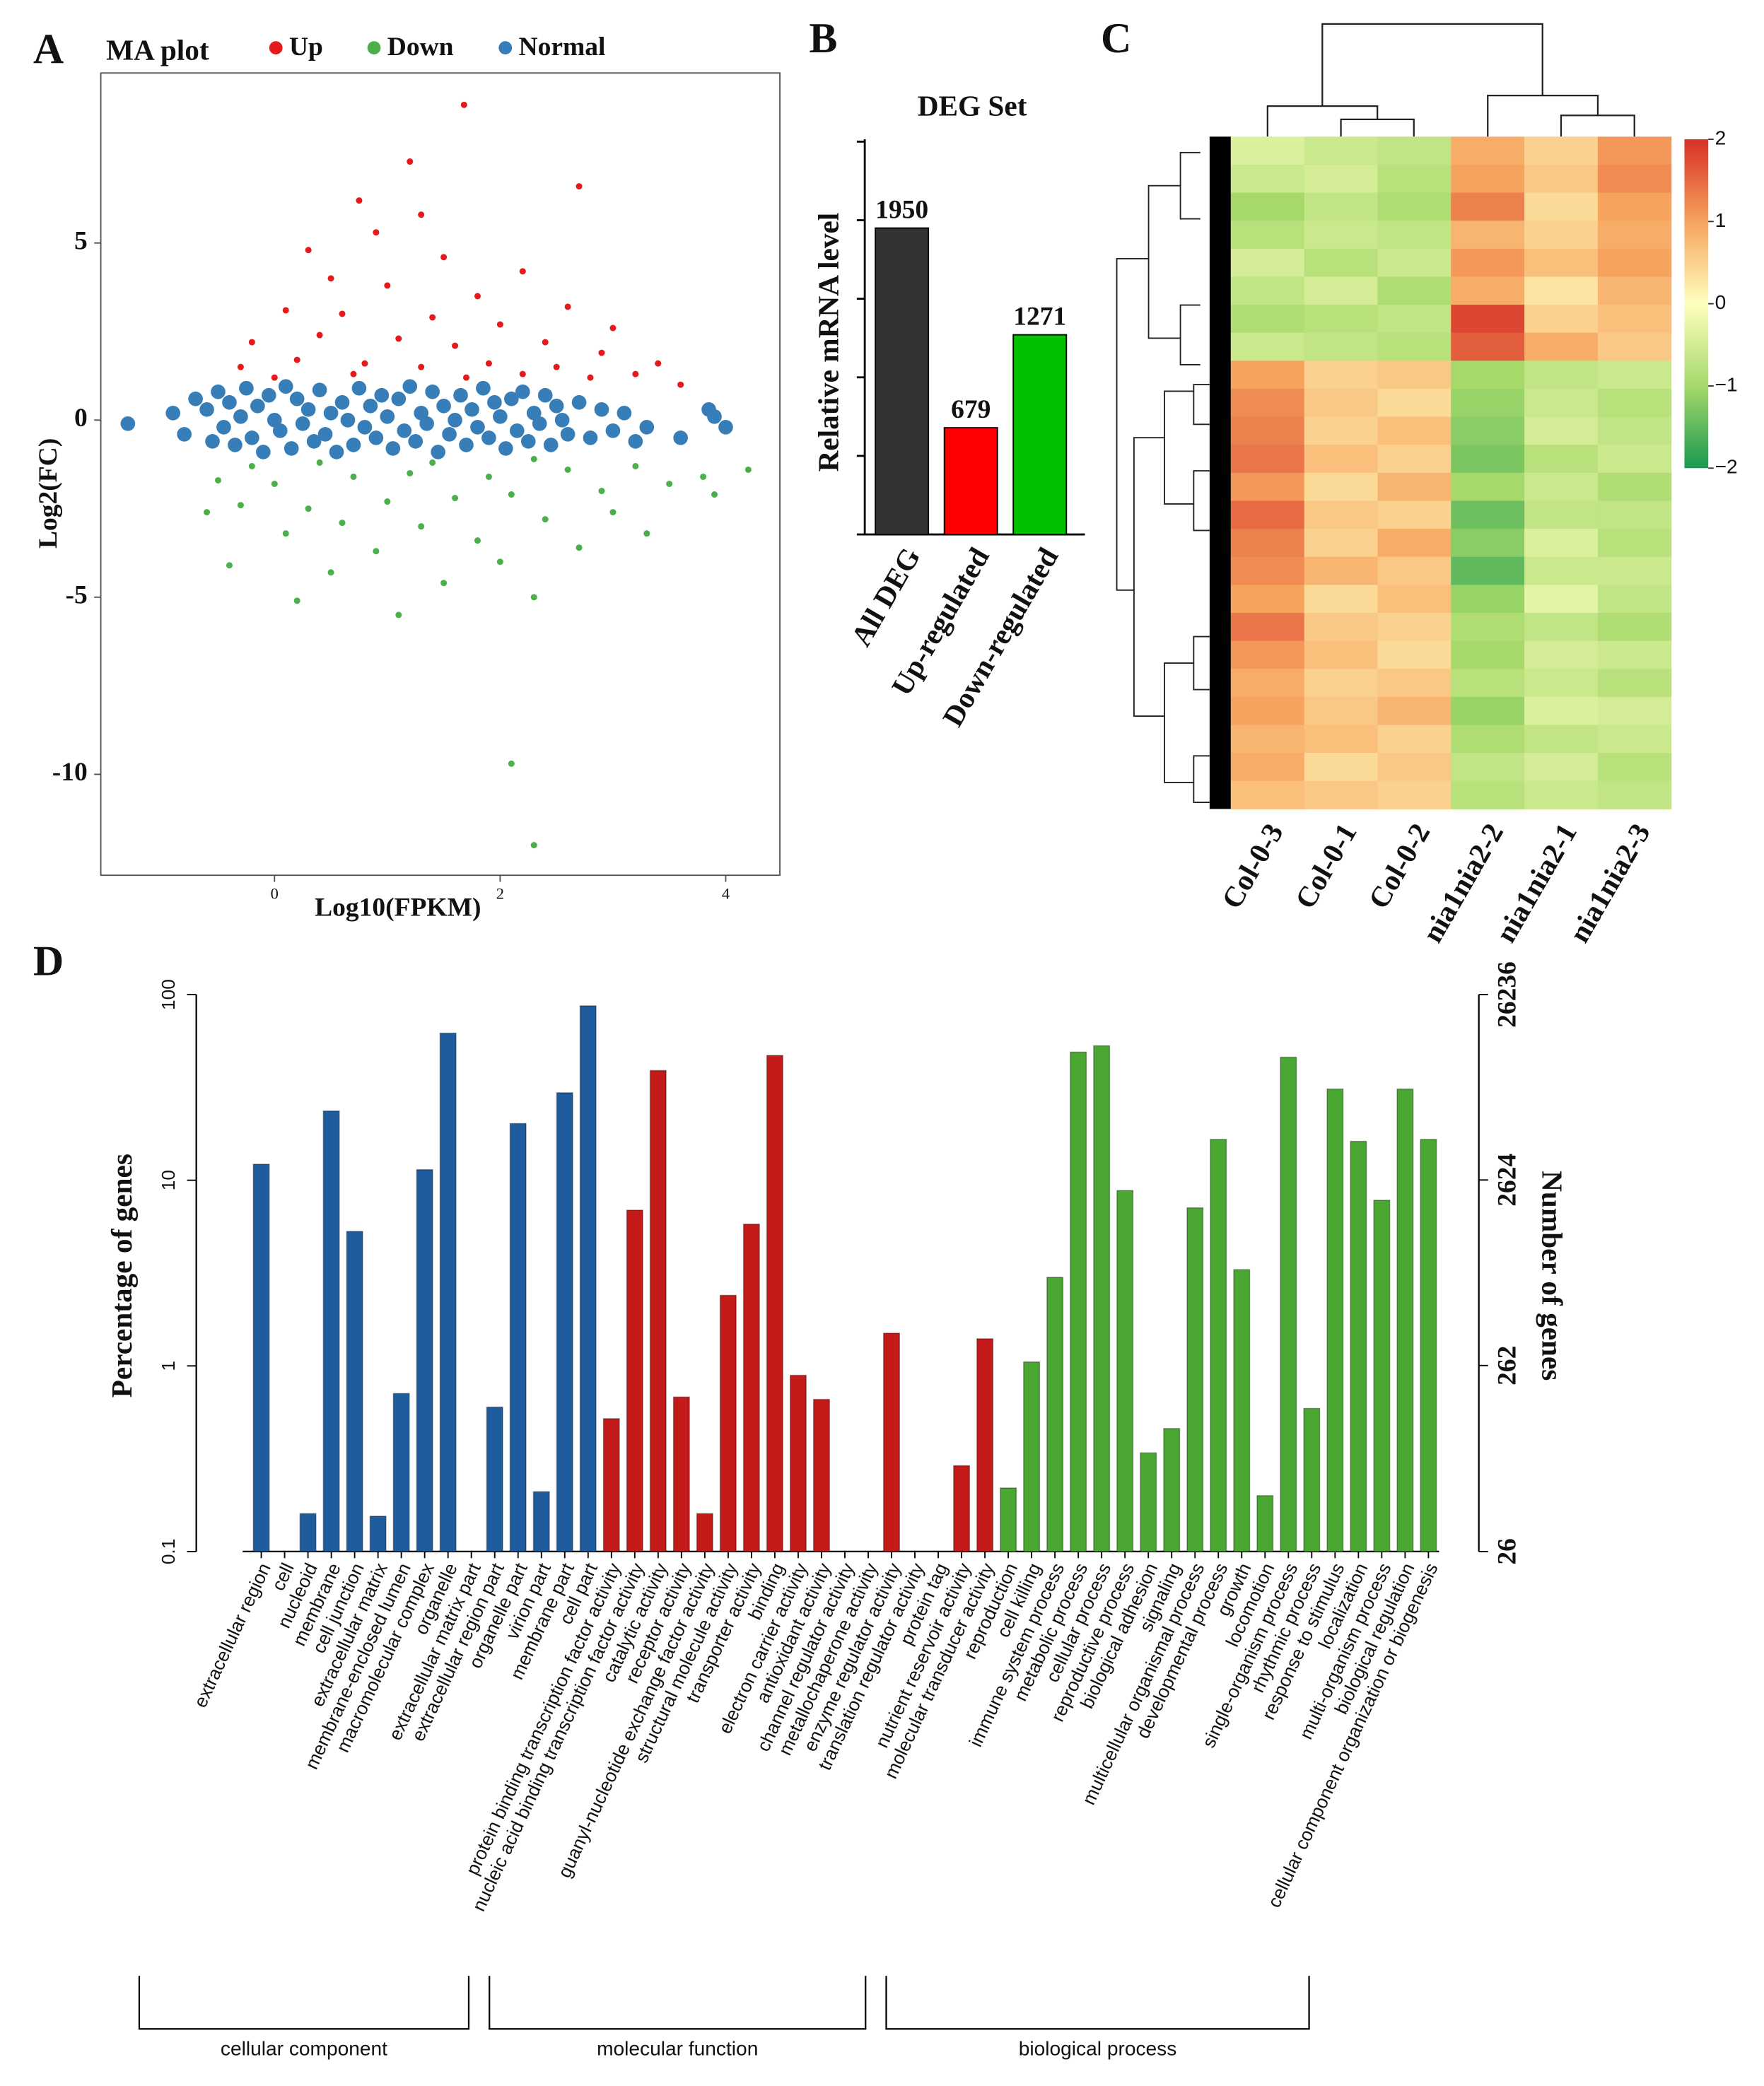 Image resolution: width=1764 pixels, height=2086 pixels. I want to click on group-bracket, so click(304, 2003).